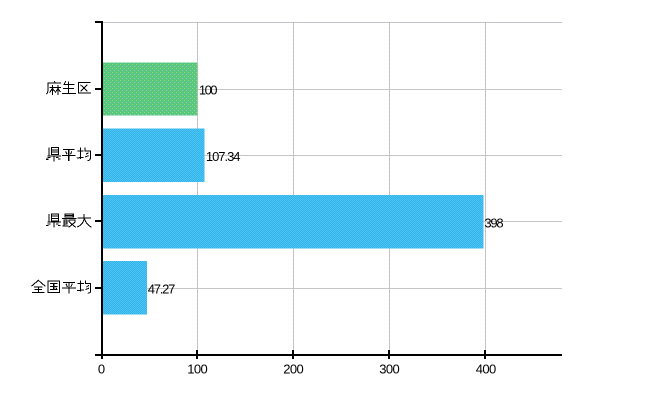 The height and width of the screenshot is (400, 650). I want to click on svg-text: 47.27, so click(162, 289).